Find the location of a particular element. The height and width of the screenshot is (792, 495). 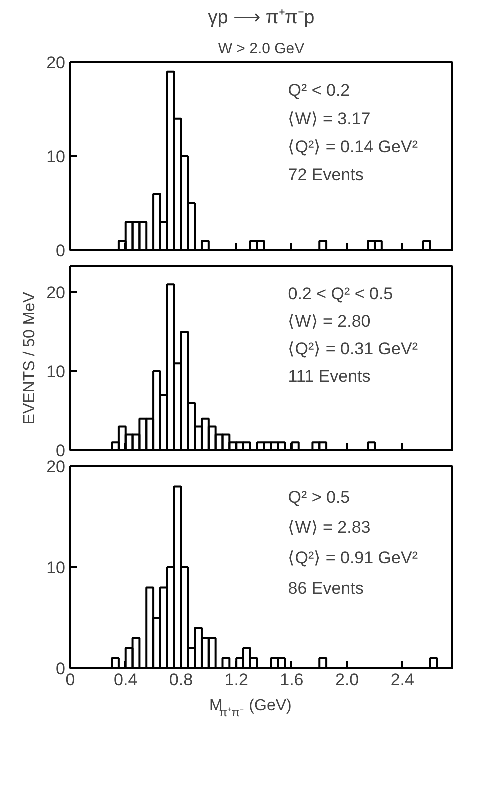

x-tick-label: 1.6 is located at coordinates (292, 680).